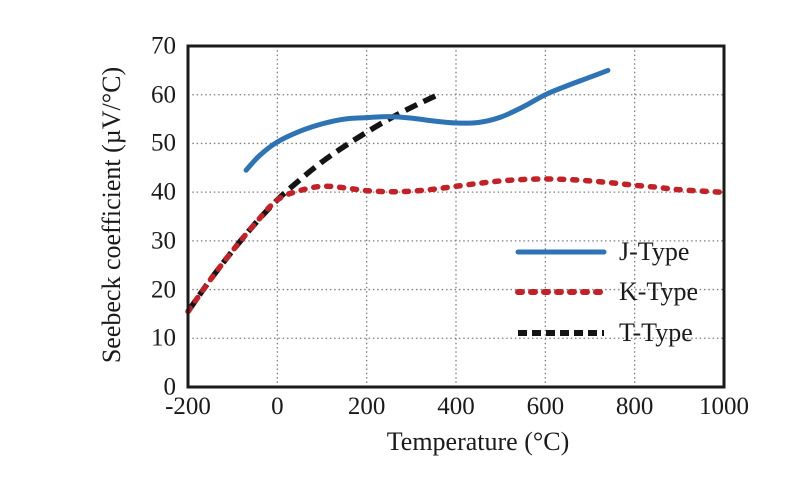 The image size is (800, 500). I want to click on x-tick-label: 600, so click(545, 406).